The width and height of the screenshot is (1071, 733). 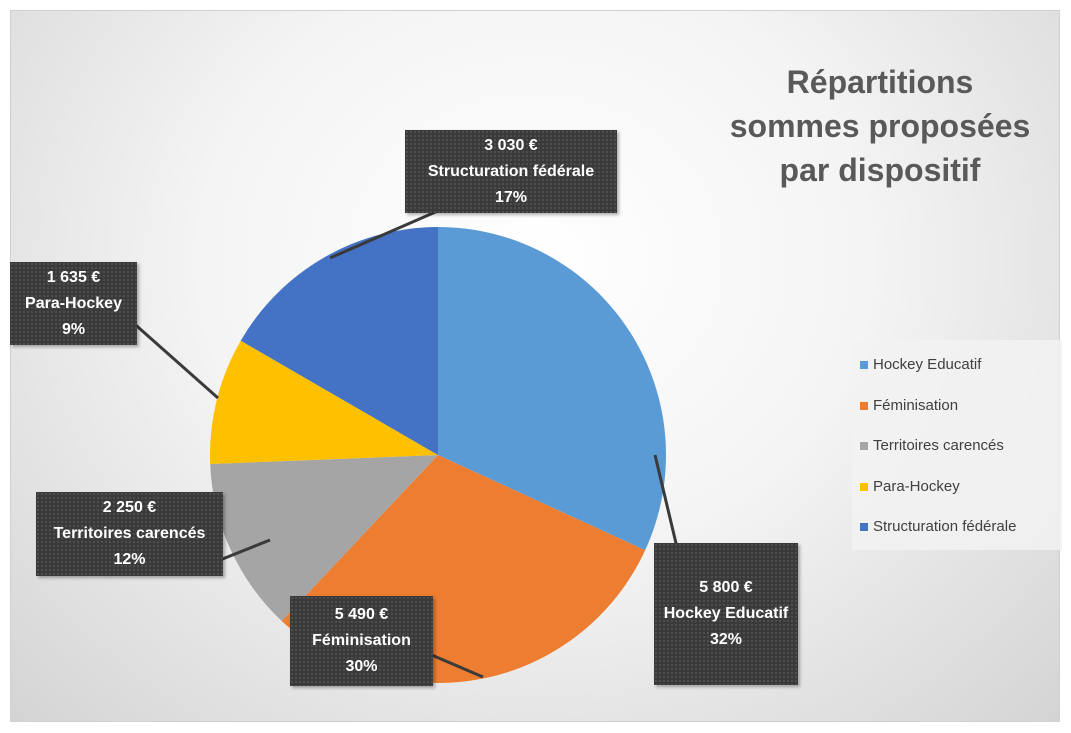 What do you see at coordinates (129, 559) in the screenshot?
I see `percent-label: 12%` at bounding box center [129, 559].